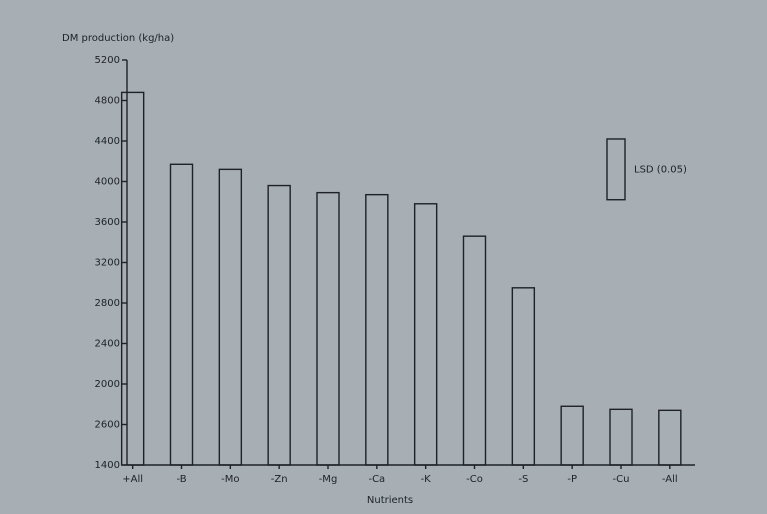 Image resolution: width=767 pixels, height=514 pixels. Describe the element at coordinates (181, 479) in the screenshot. I see `x-tick-label: -B` at that location.